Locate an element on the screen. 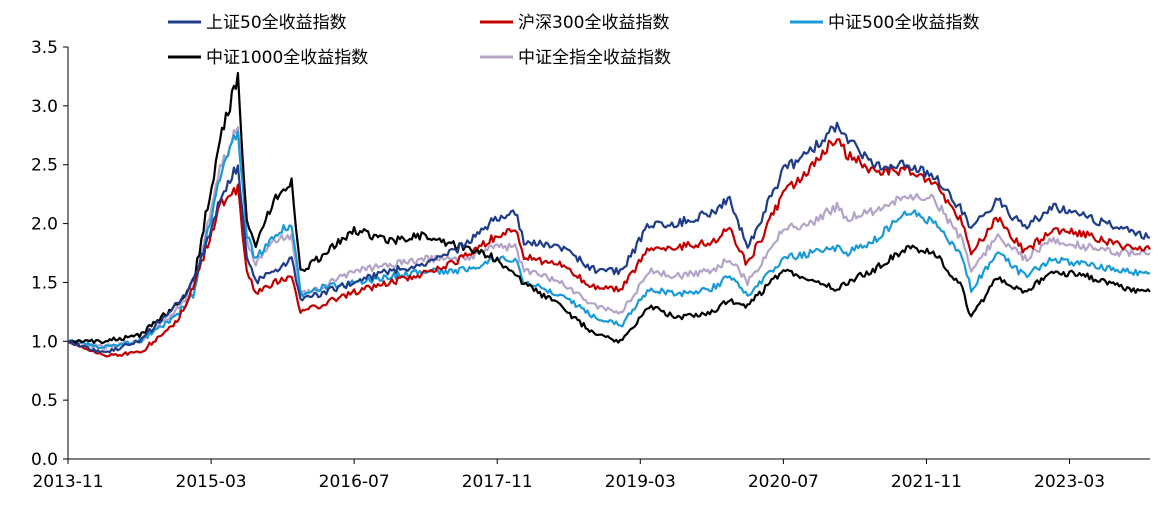 The image size is (1161, 508). y-tick-label: 3.0 is located at coordinates (44, 107).